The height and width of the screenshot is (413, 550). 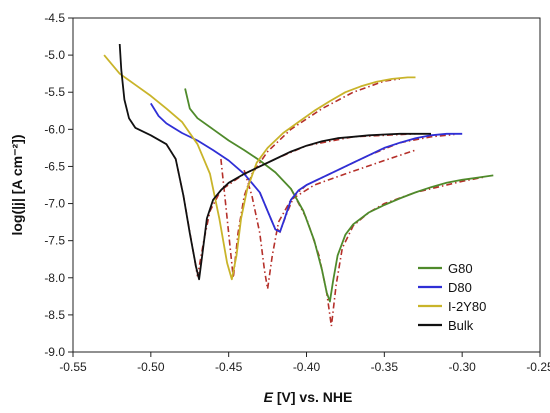 I want to click on legend-label: D80, so click(x=460, y=287).